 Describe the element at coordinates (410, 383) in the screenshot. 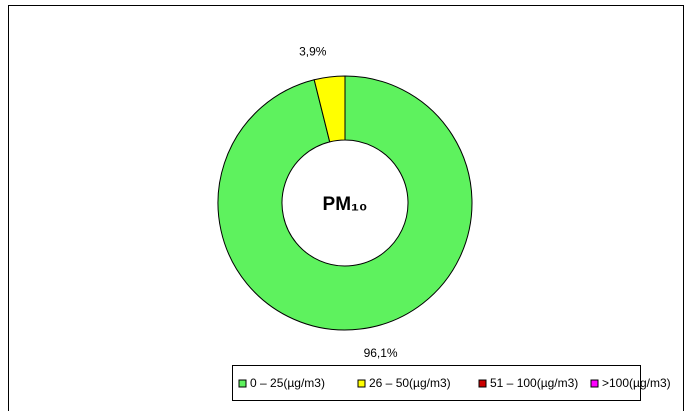

I see `legend-label: 26 – 50(µg/m3)` at that location.